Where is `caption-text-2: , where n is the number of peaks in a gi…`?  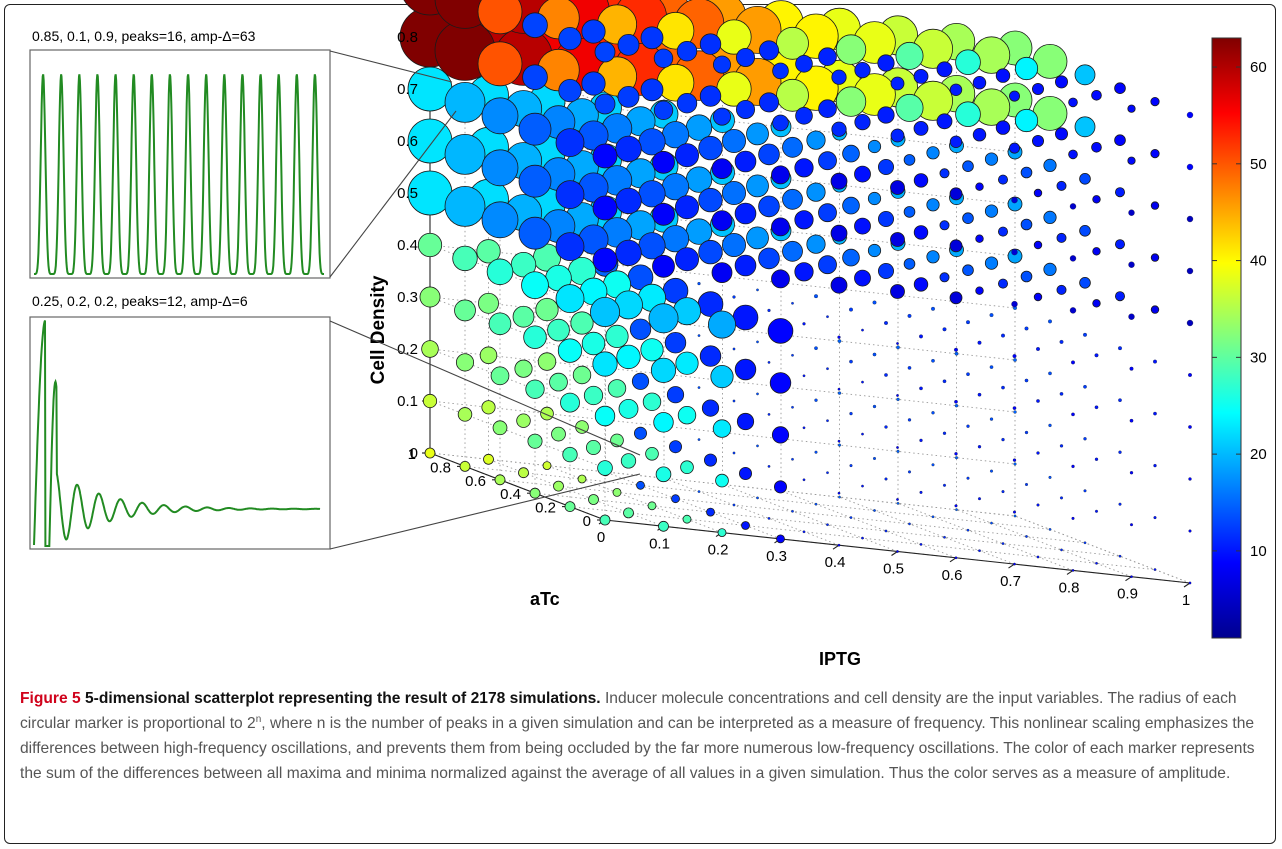
caption-text-2: , where n is the number of peaks in a gi… is located at coordinates (637, 748).